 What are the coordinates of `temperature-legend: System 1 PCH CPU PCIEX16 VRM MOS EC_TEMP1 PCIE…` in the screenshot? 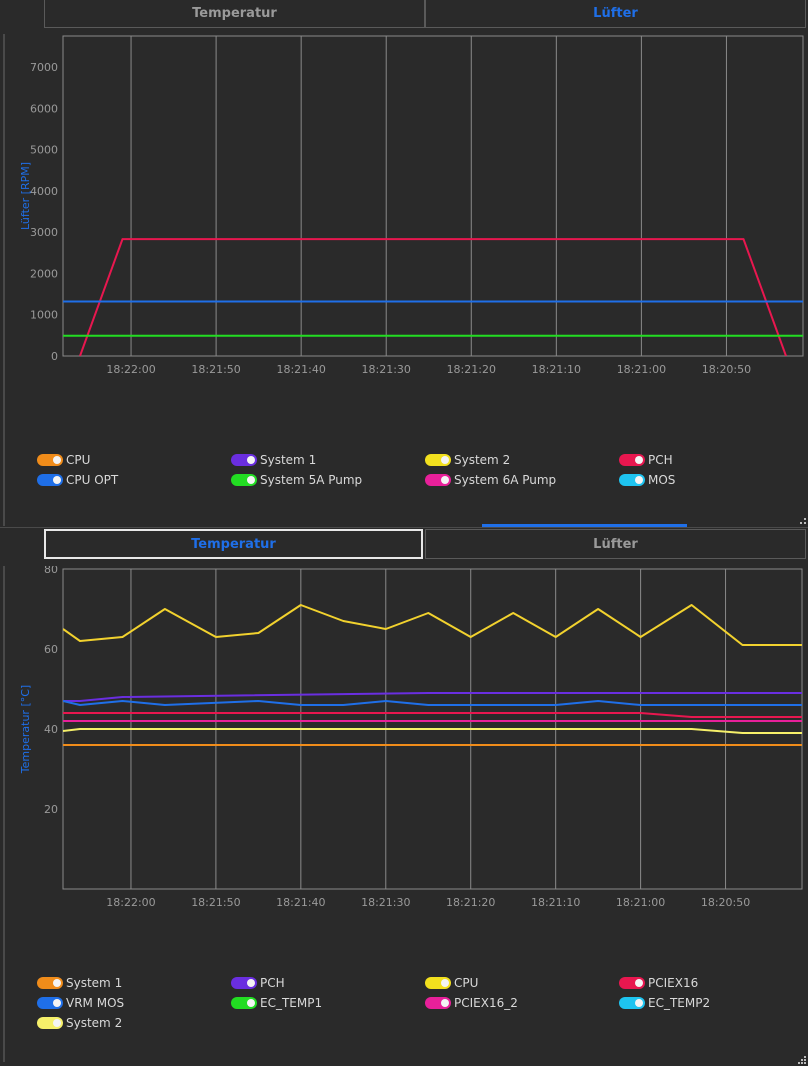 It's located at (422, 1007).